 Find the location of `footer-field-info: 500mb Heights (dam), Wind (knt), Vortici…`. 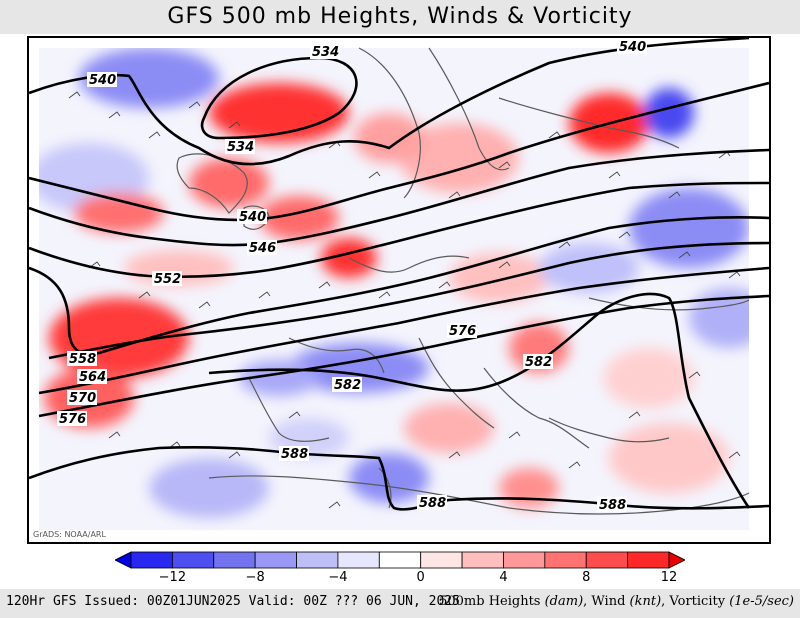

footer-field-info: 500mb Heights (dam), Wind (knt), Vortici… is located at coordinates (616, 601).